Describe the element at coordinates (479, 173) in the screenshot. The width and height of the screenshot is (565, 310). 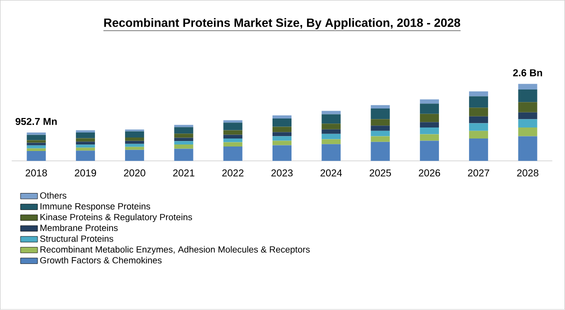
I see `x-tick-label: 2027` at that location.